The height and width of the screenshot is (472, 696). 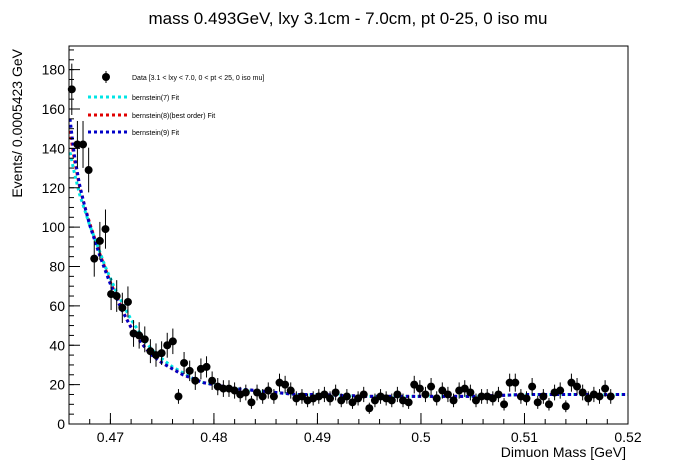 What do you see at coordinates (57, 345) in the screenshot?
I see `y-tick-label: 40` at bounding box center [57, 345].